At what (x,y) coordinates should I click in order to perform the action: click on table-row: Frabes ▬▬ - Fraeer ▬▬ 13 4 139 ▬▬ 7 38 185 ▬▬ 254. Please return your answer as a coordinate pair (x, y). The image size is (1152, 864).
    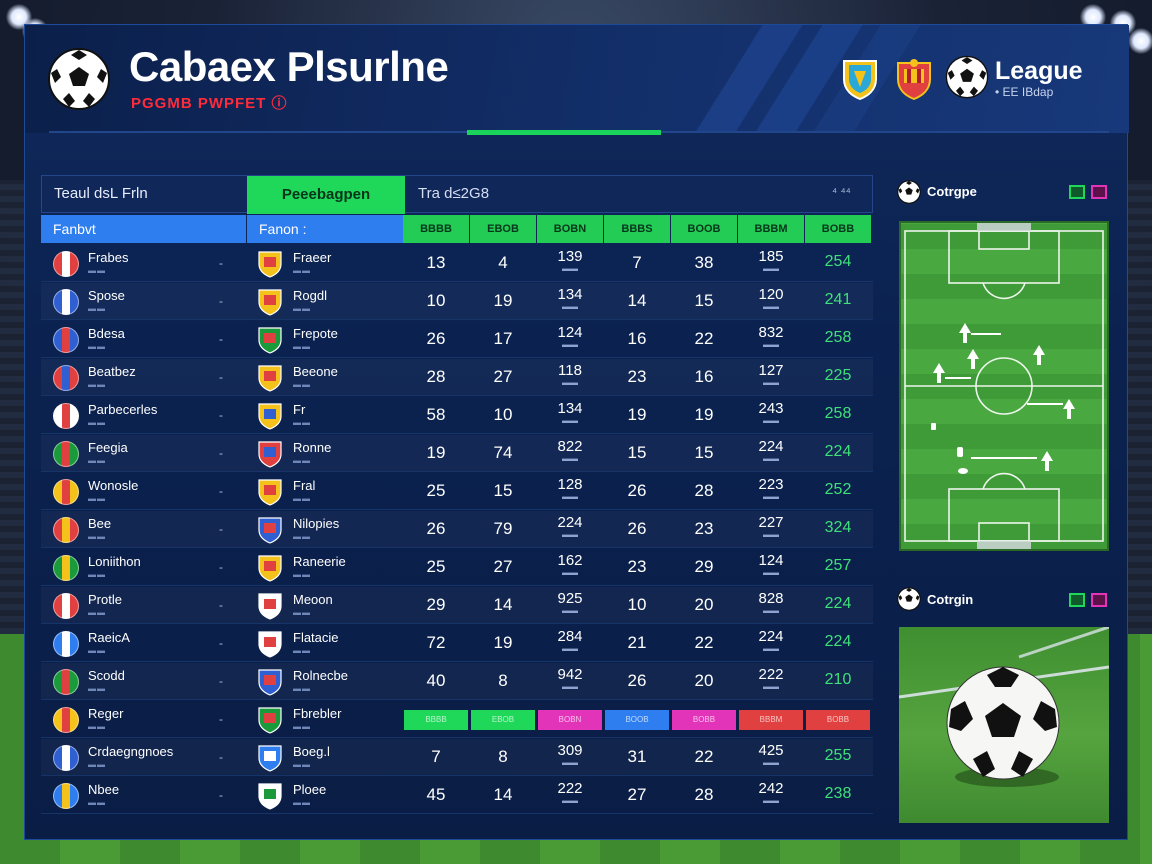
    Looking at the image, I should click on (457, 263).